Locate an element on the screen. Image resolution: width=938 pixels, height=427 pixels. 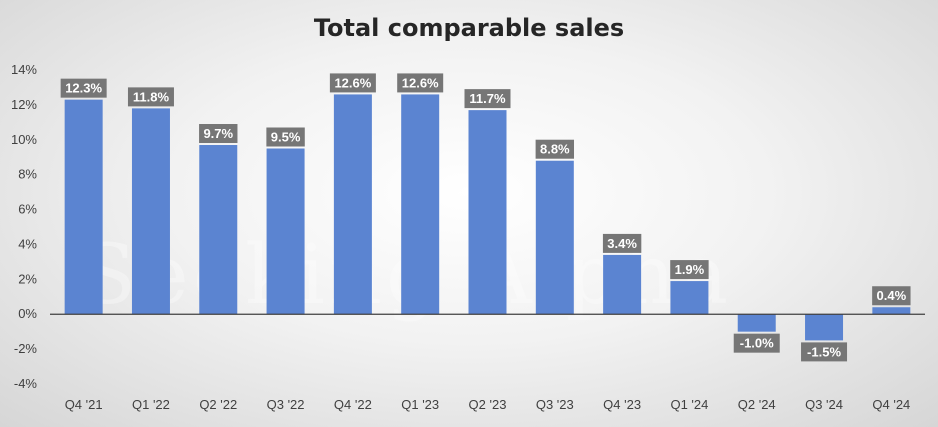
y-tick-label: 14% is located at coordinates (24, 69).